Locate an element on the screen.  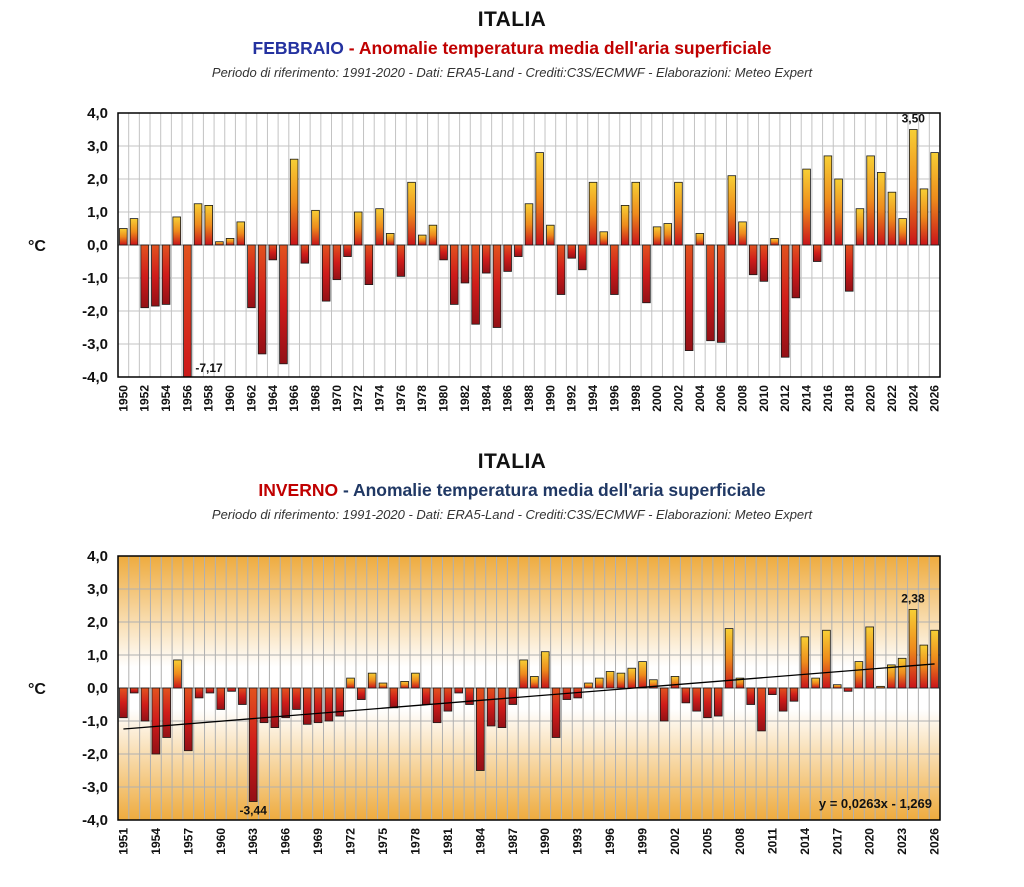
subtitle-season: INVERNO is located at coordinates (298, 490).